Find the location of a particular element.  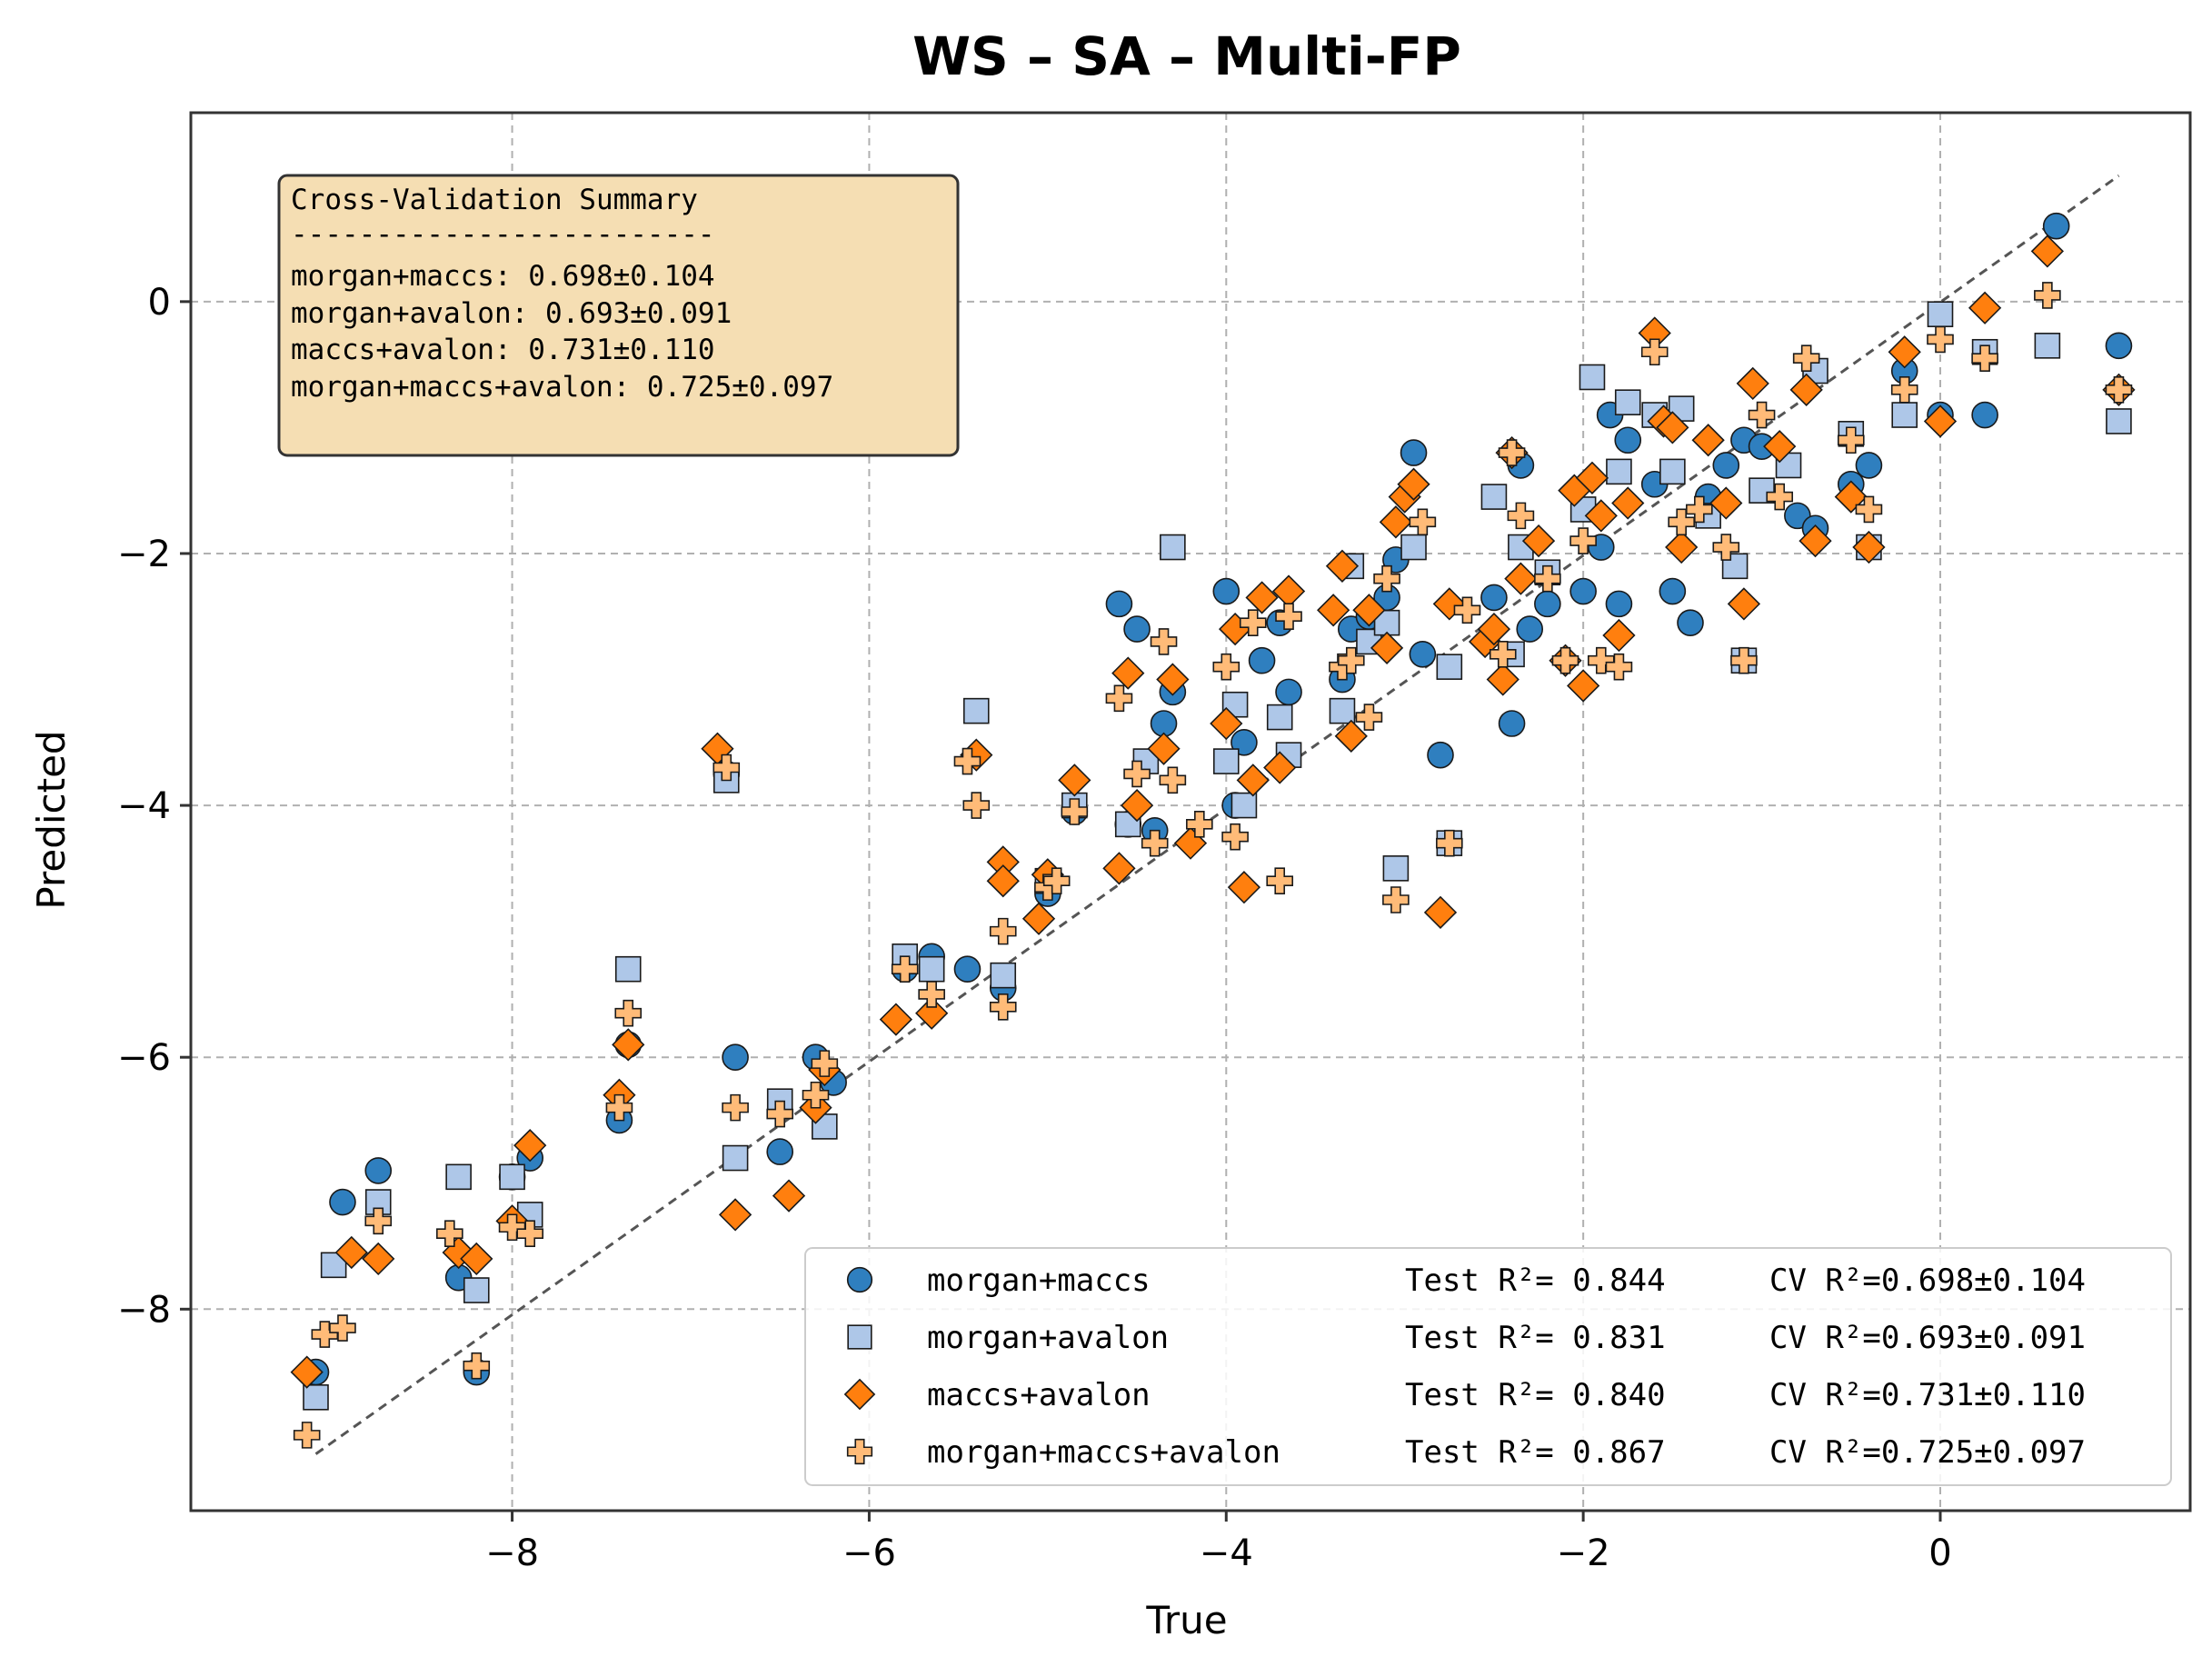

cv-summary-line: morgan+avalon: 0.693±0.091 is located at coordinates (511, 313).